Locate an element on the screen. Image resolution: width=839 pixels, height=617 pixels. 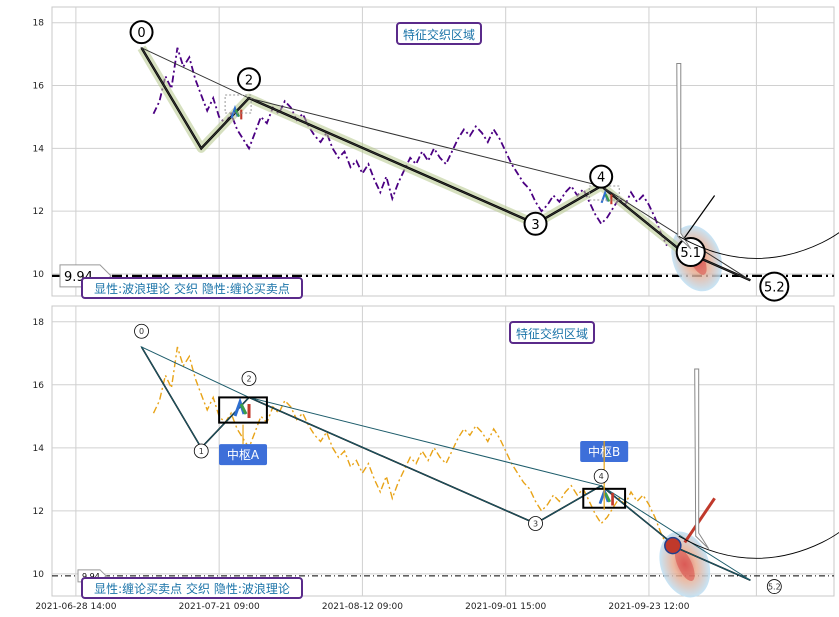
x-tick-label: 2021-06-28 14:00 is located at coordinates (75, 607).